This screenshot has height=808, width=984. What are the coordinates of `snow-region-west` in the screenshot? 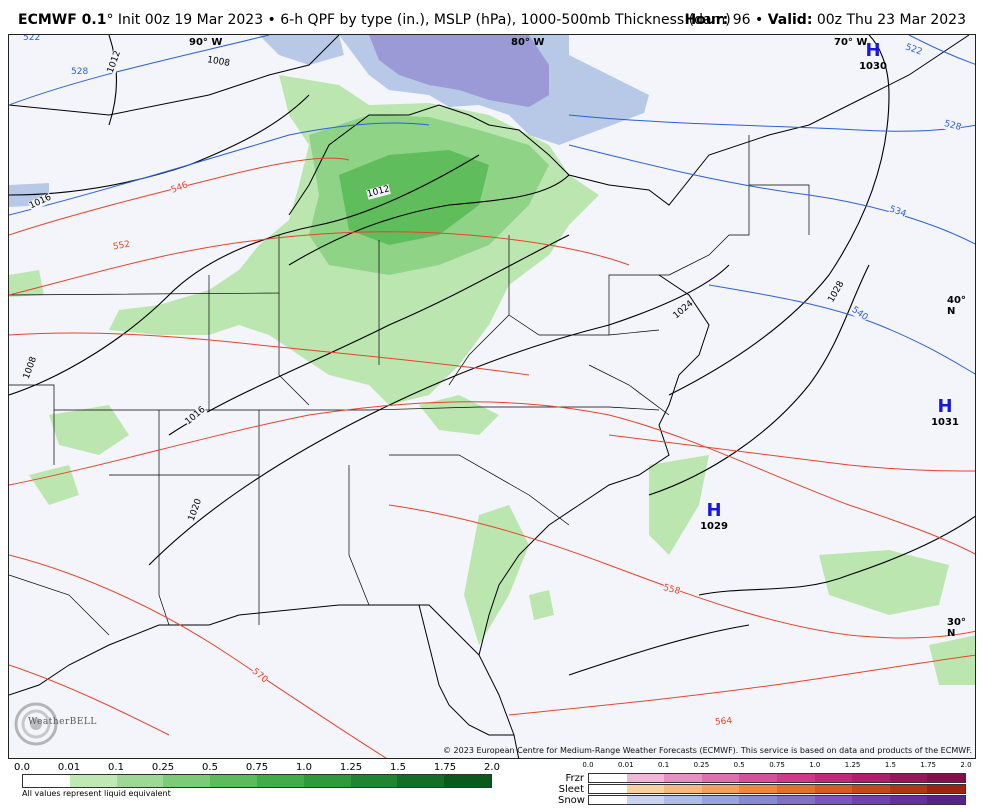 It's located at (301, 50).